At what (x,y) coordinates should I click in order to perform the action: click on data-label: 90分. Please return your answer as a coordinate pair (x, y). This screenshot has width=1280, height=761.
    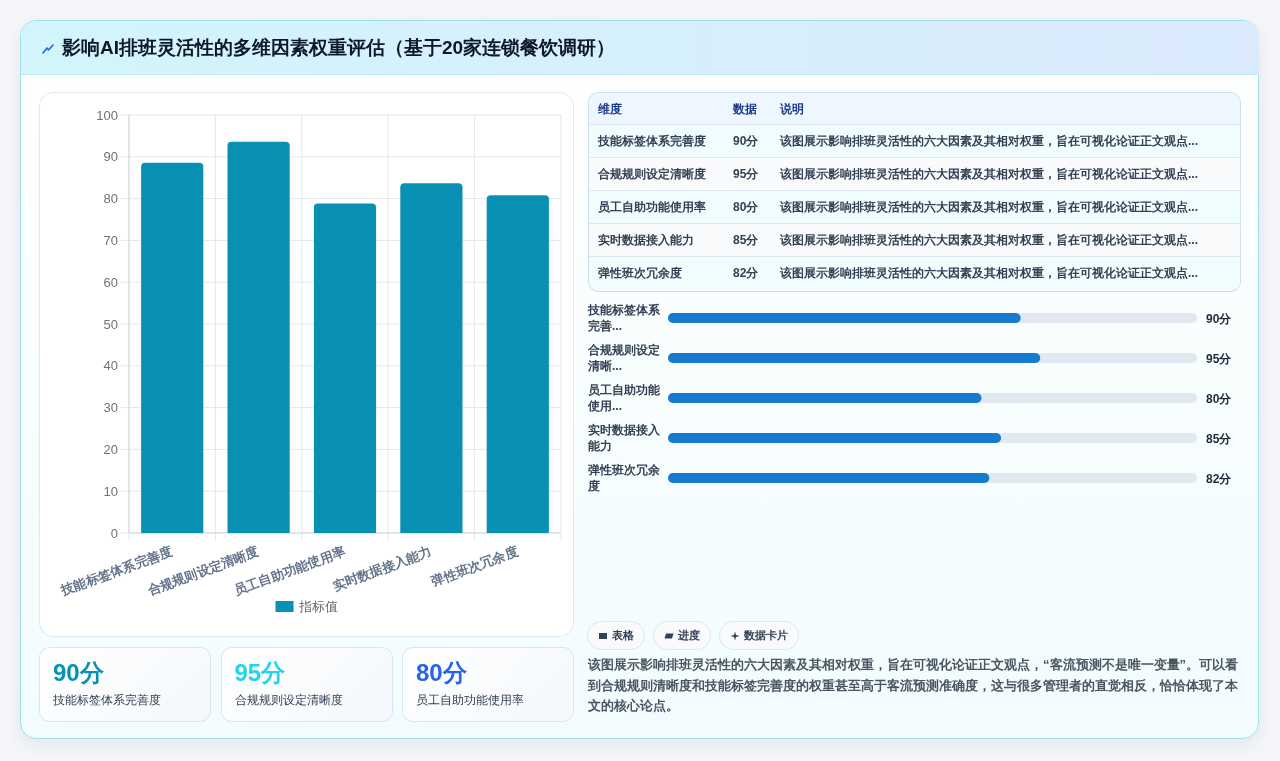
    Looking at the image, I should click on (1219, 318).